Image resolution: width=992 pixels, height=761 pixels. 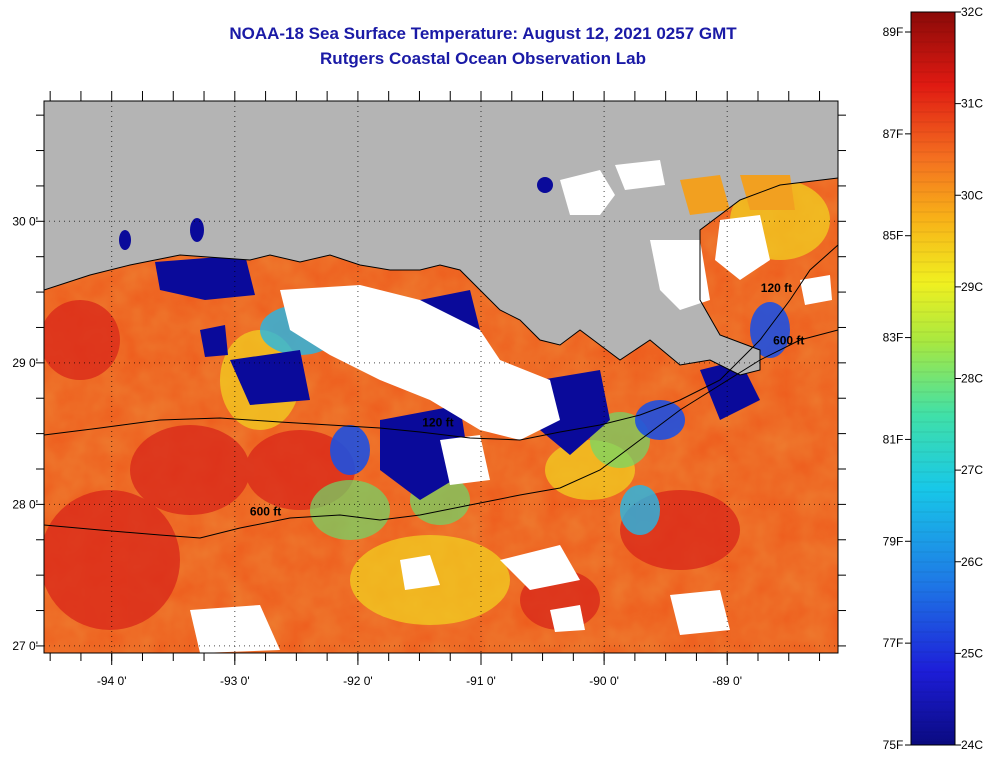 I want to click on colorbar-celsius-label: 29C, so click(x=972, y=287).